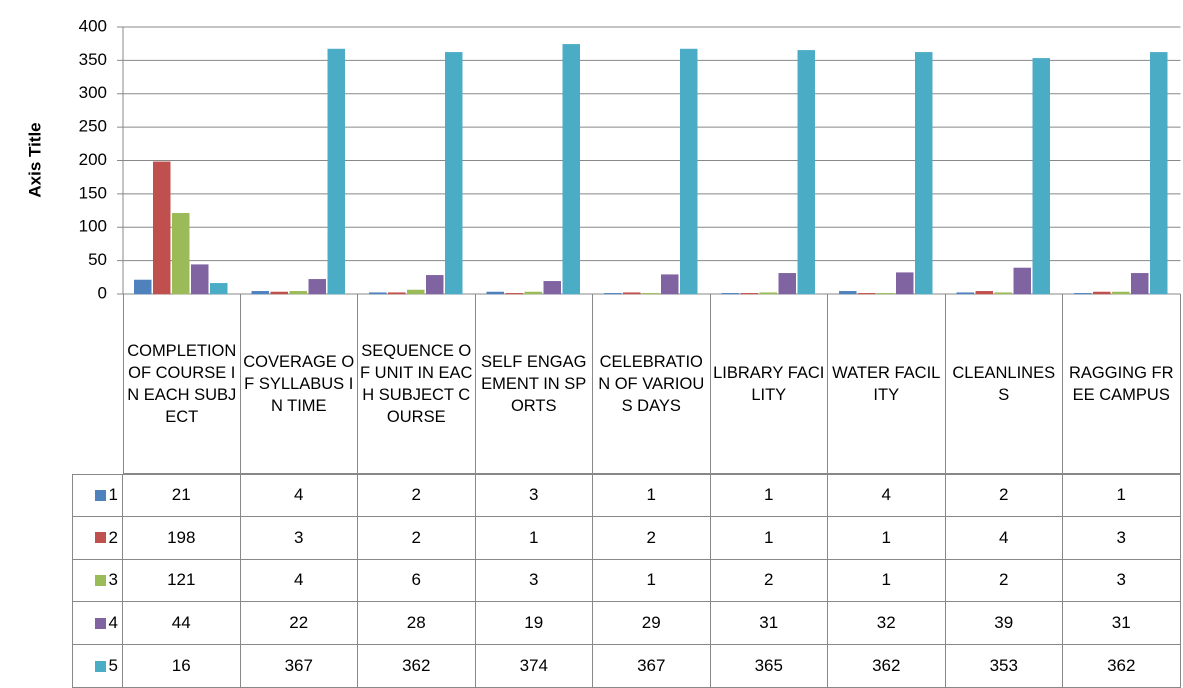 The image size is (1183, 688). Describe the element at coordinates (417, 581) in the screenshot. I see `table-value: 6` at that location.